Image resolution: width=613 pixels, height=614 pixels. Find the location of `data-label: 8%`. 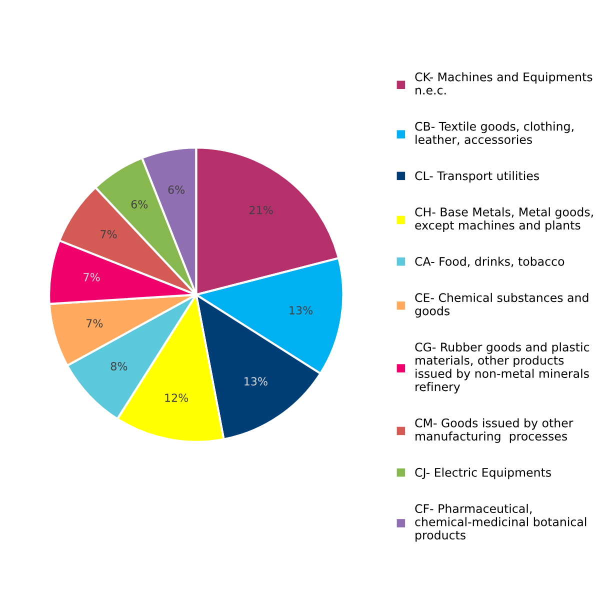

data-label: 8% is located at coordinates (119, 366).